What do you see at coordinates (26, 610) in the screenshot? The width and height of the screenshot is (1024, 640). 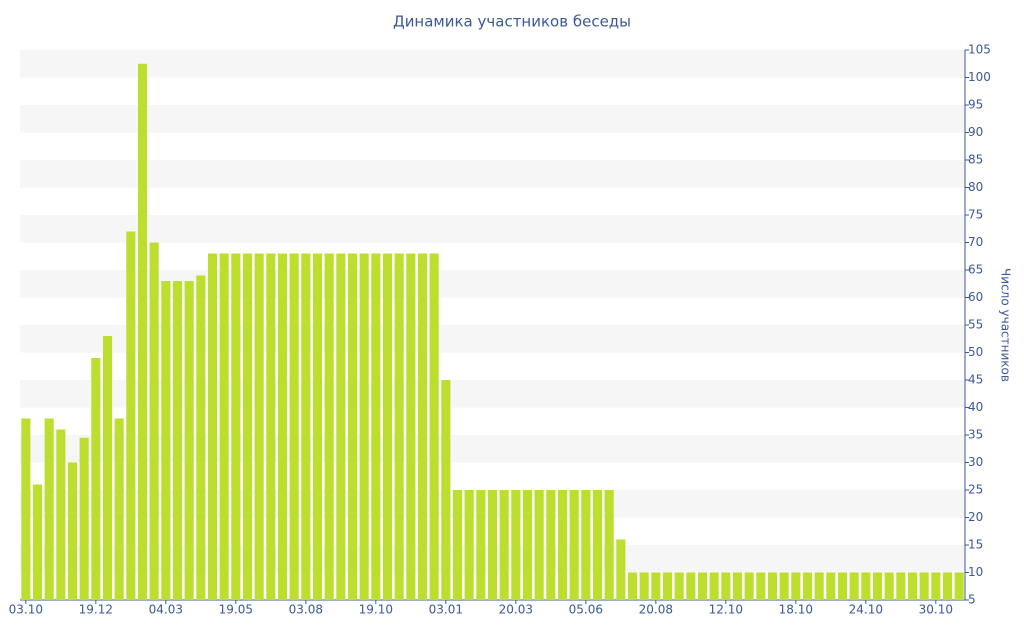 I see `x-tick-label: 03.10` at bounding box center [26, 610].